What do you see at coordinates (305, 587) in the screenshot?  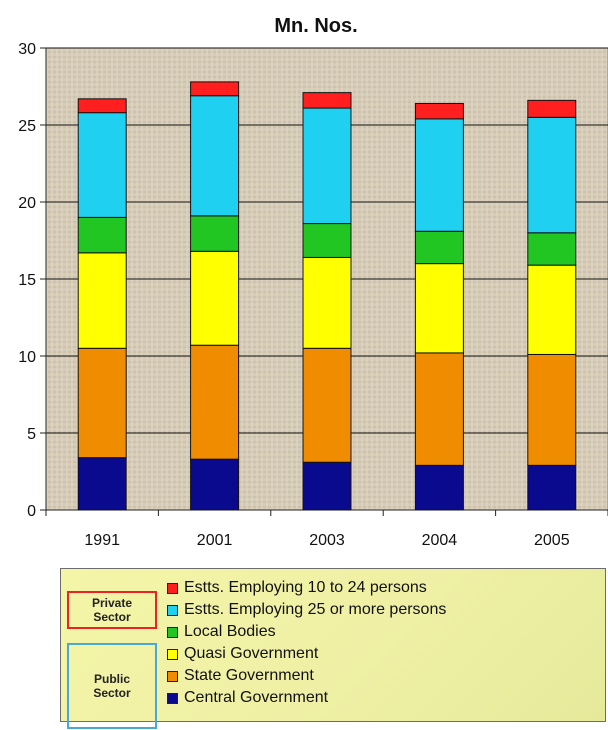 I see `legend-label-estts-10-24: Estts. Employing 10 to 24 persons` at bounding box center [305, 587].